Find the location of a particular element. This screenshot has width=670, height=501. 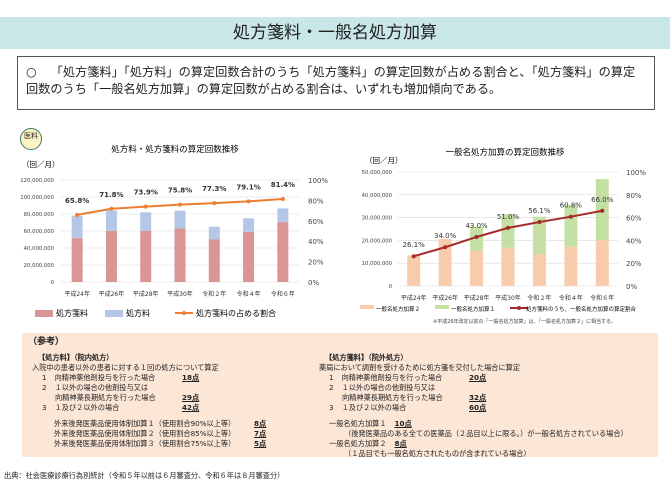

data-label: 51.0% is located at coordinates (508, 217).